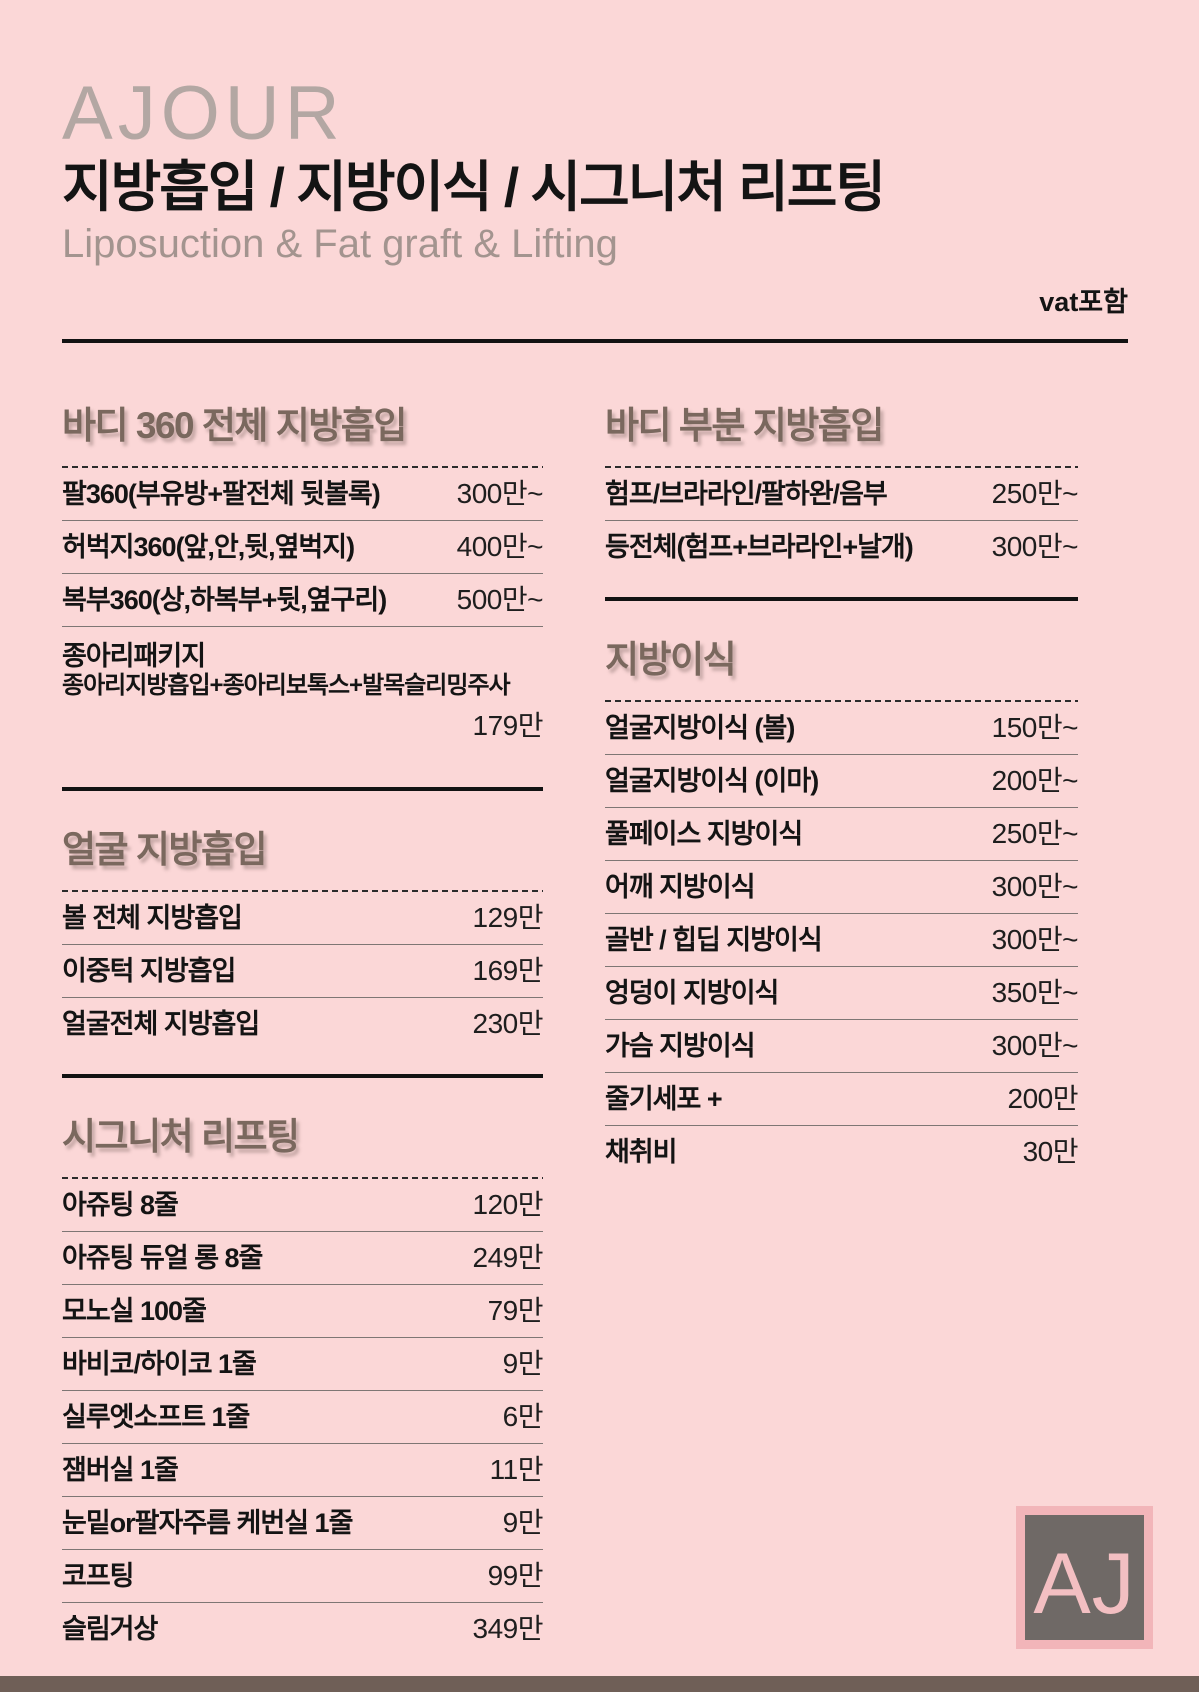  I want to click on item-price: 350만~, so click(1035, 993).